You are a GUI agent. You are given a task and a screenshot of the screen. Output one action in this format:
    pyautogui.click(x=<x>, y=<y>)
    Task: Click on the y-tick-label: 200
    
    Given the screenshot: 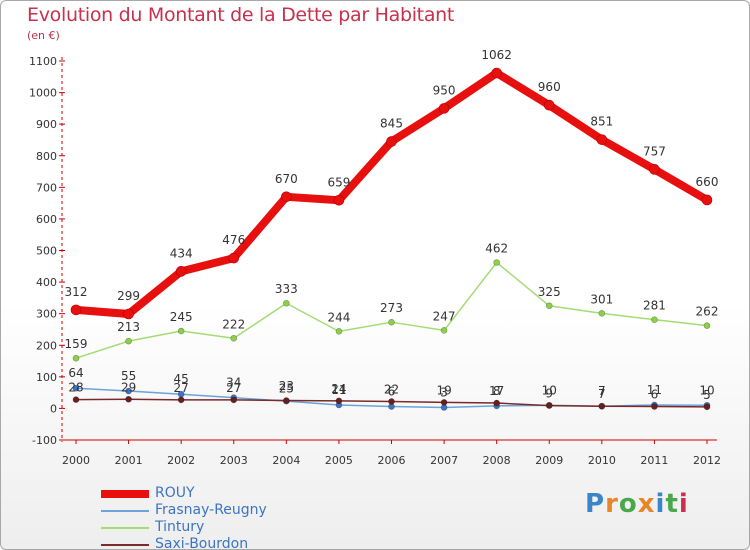 What is the action you would take?
    pyautogui.click(x=46, y=345)
    